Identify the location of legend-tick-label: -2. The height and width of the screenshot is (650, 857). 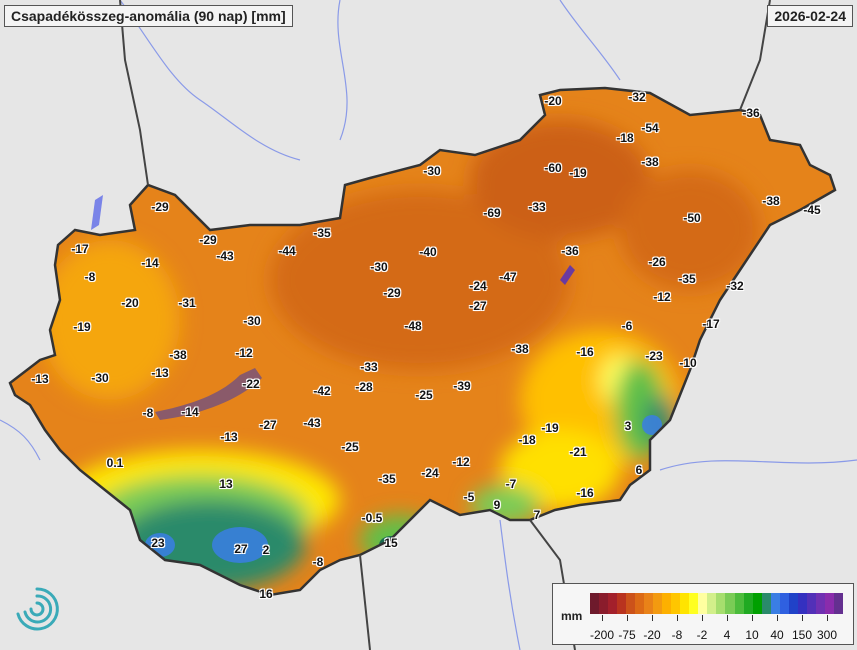
(702, 635).